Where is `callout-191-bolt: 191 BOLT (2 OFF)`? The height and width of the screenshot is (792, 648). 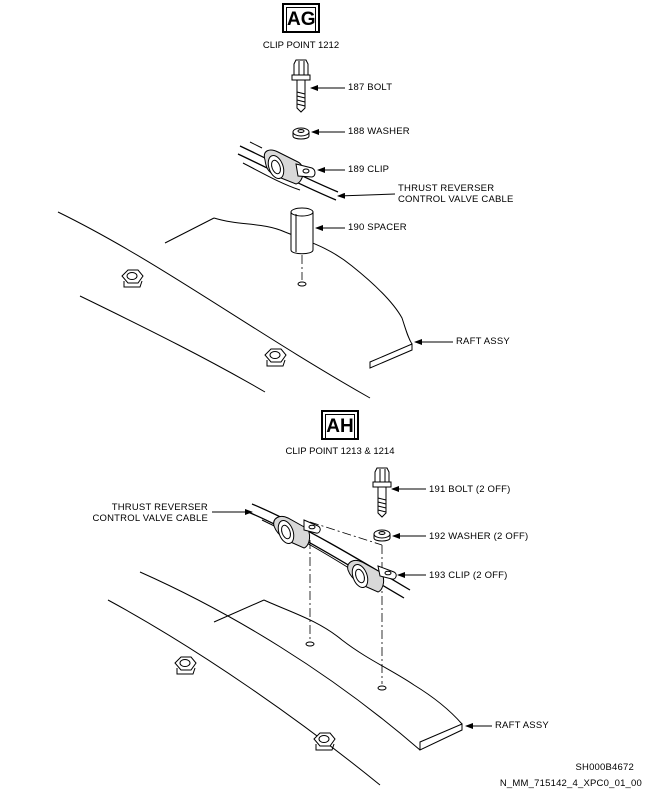 callout-191-bolt: 191 BOLT (2 OFF) is located at coordinates (470, 489).